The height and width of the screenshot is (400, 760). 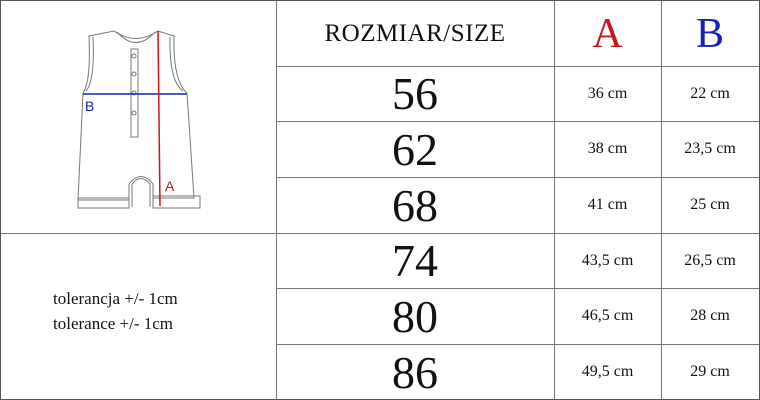 I want to click on row-a-cell: 49,5 cm, so click(x=607, y=371).